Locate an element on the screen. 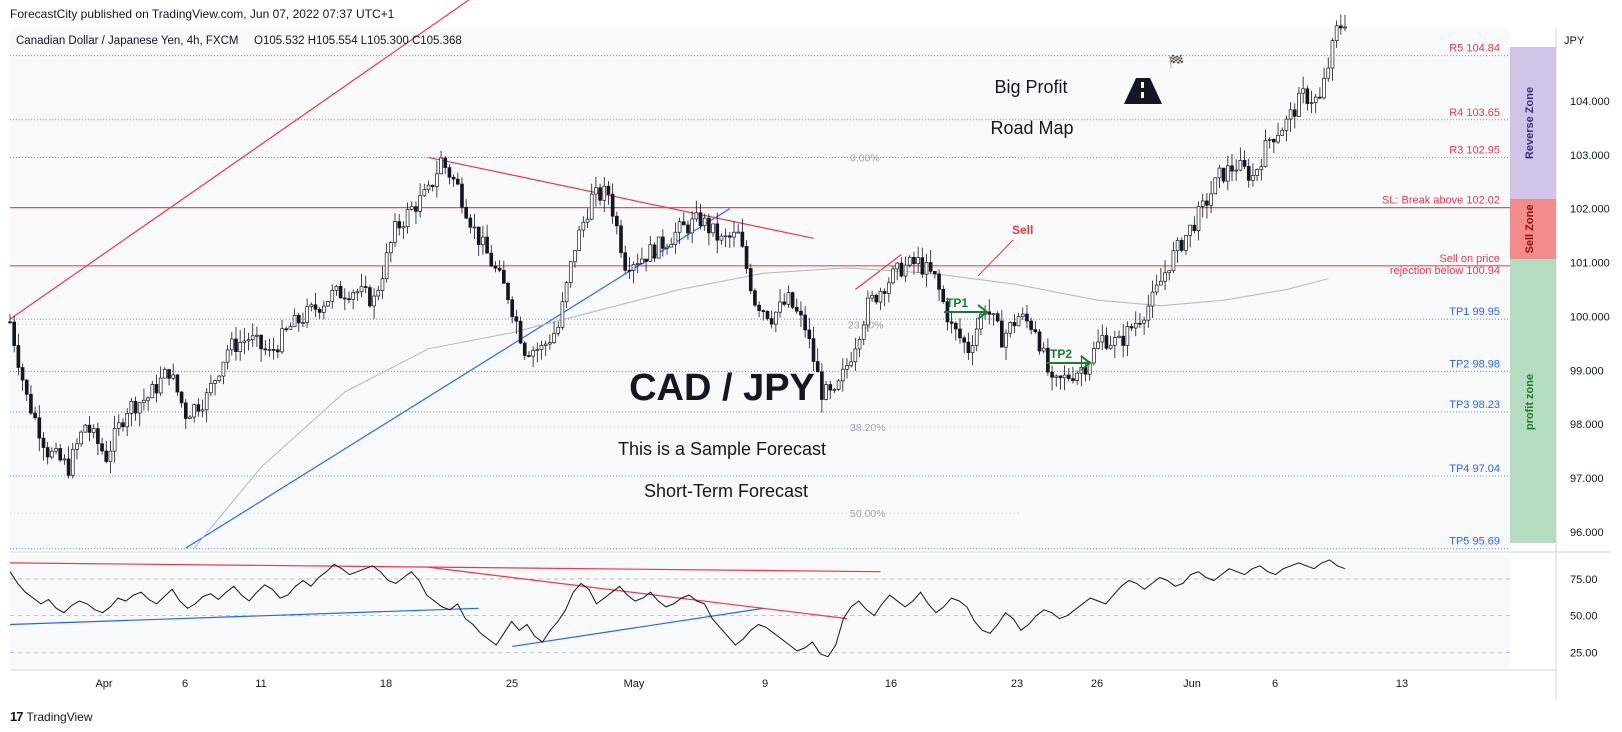 The image size is (1622, 732). price-tick-label: 103.000 is located at coordinates (1590, 156).